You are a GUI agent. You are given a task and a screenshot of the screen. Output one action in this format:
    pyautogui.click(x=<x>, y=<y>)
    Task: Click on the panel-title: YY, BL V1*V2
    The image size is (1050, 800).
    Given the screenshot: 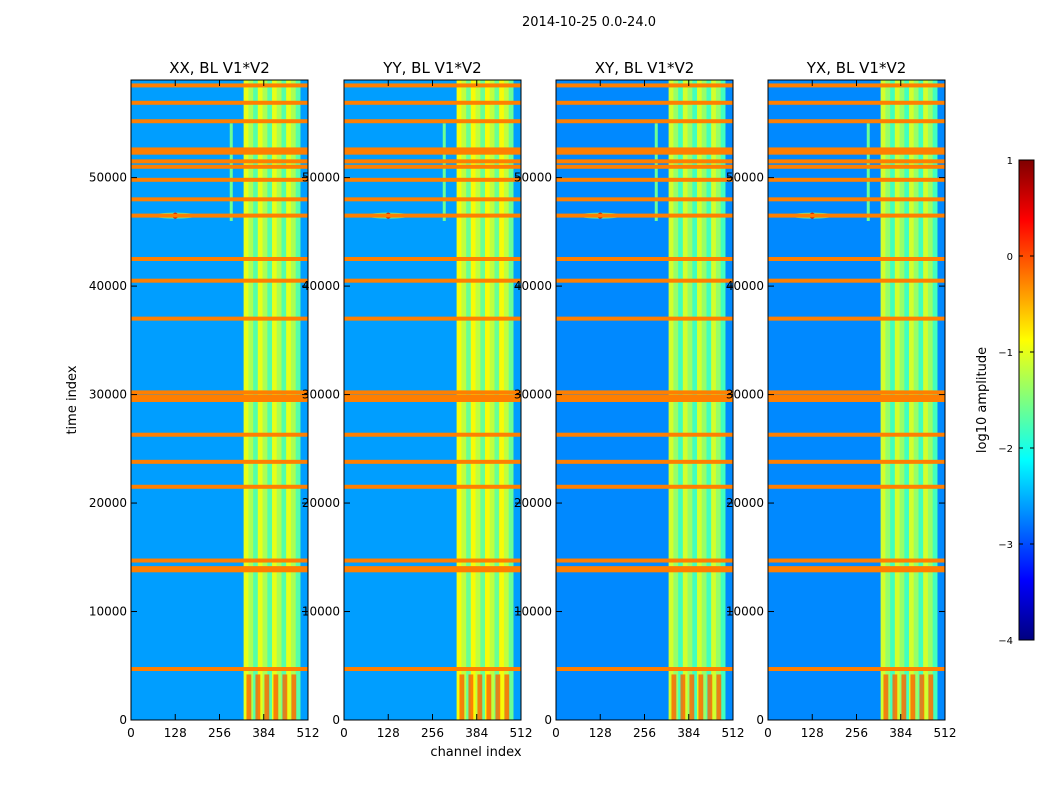 What is the action you would take?
    pyautogui.click(x=431, y=68)
    